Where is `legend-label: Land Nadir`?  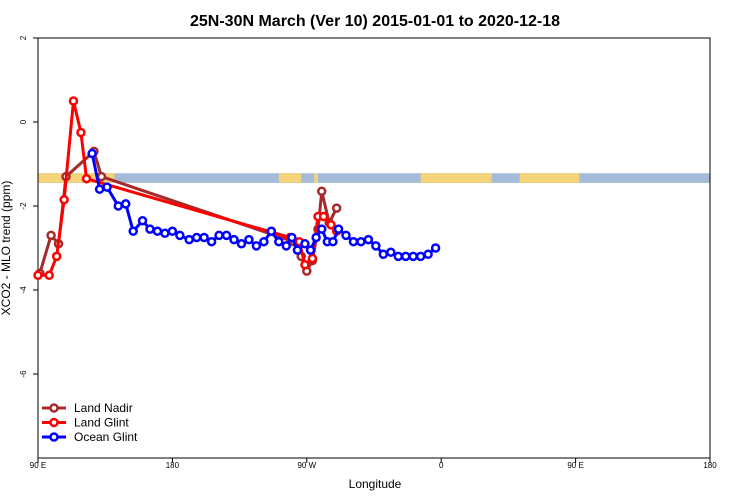 legend-label: Land Nadir is located at coordinates (103, 408).